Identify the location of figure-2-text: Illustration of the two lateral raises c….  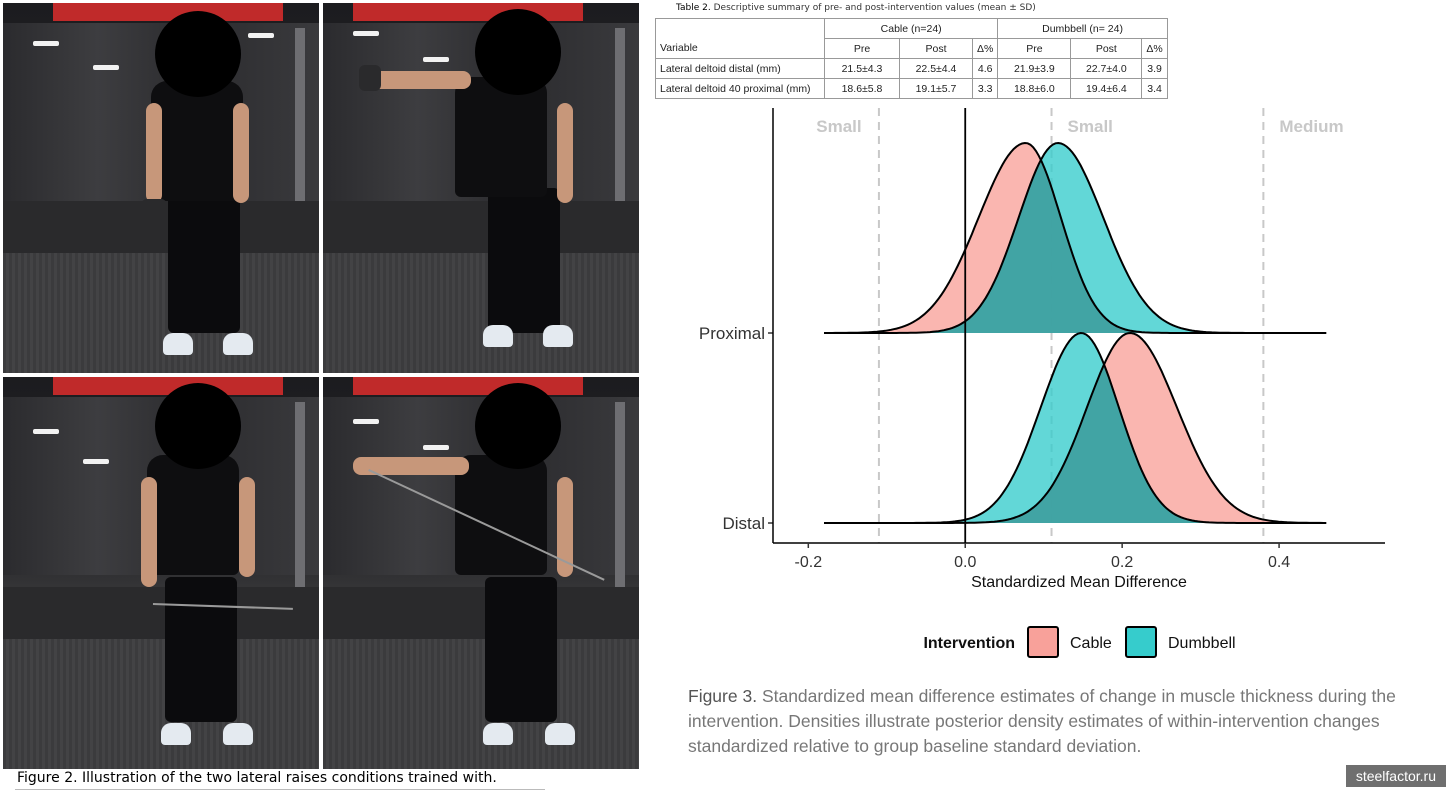
(289, 778).